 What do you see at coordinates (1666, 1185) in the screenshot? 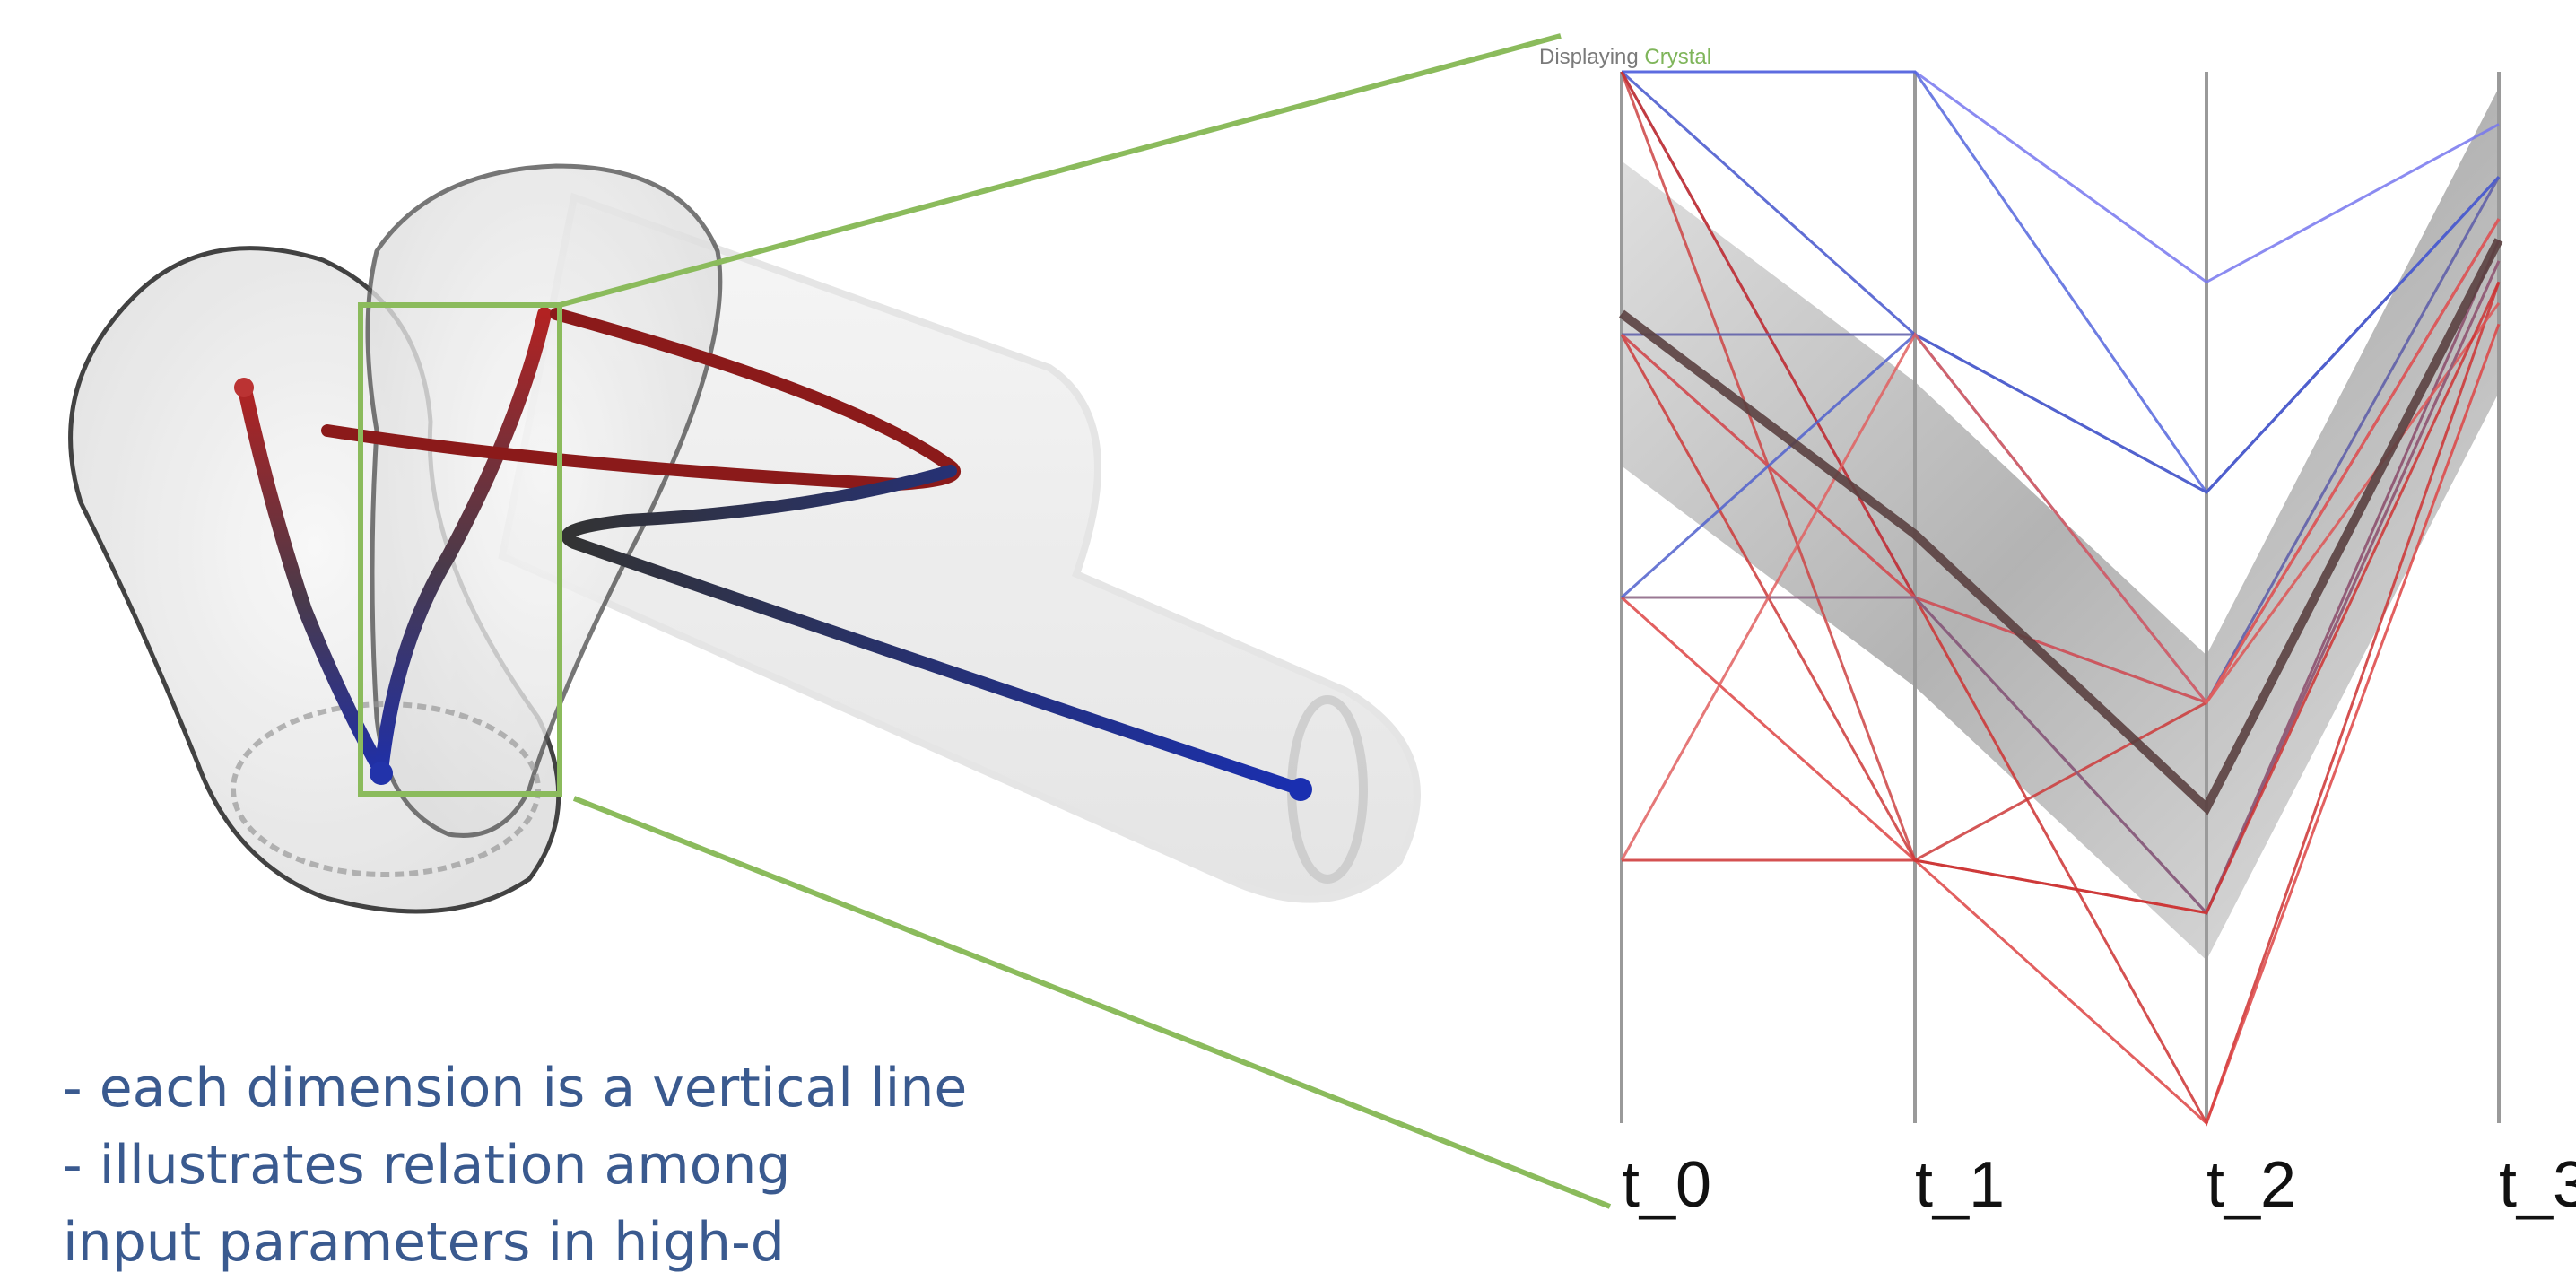
I see `axis-label-t_0: t_0` at bounding box center [1666, 1185].